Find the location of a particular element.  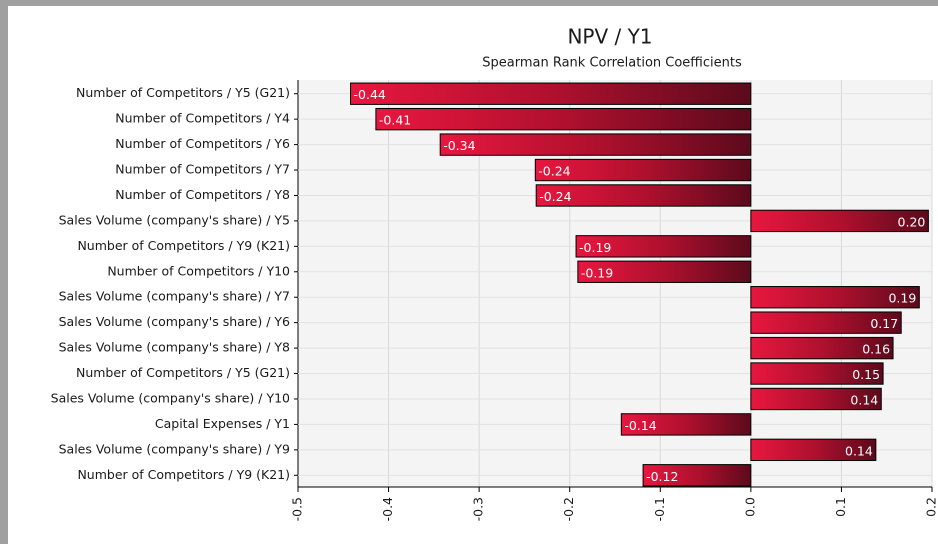

x-tick-label: 0.0 is located at coordinates (749, 507).